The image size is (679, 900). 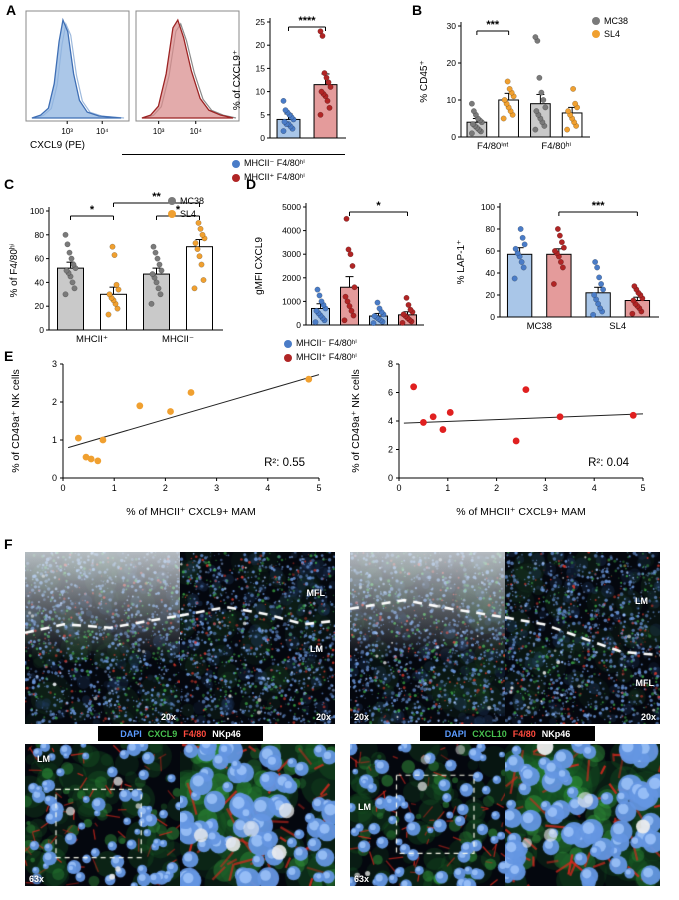 I want to click on micro-20x-cxcl10-right: LM MFL 20x, so click(x=582, y=638).